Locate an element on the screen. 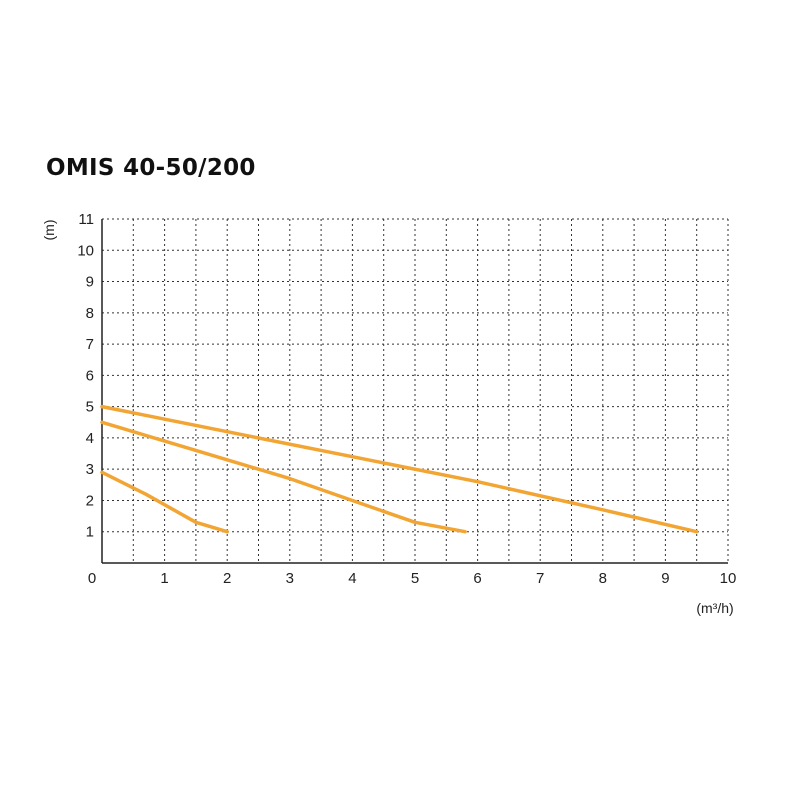  y-tick-label: 11 is located at coordinates (86, 219).